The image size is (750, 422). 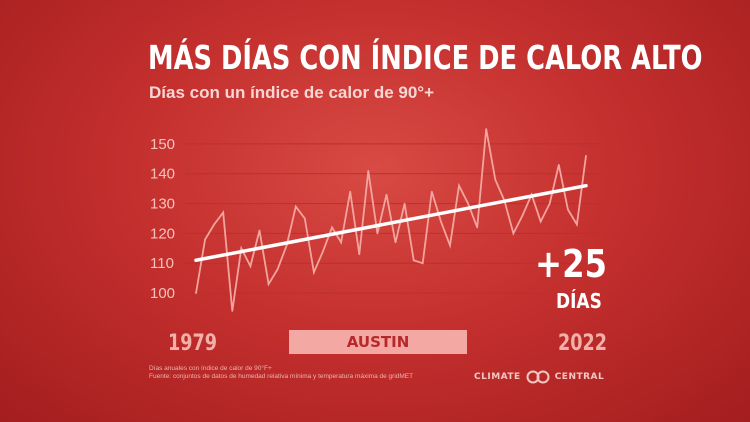 I want to click on data-point-1981, so click(x=214, y=224).